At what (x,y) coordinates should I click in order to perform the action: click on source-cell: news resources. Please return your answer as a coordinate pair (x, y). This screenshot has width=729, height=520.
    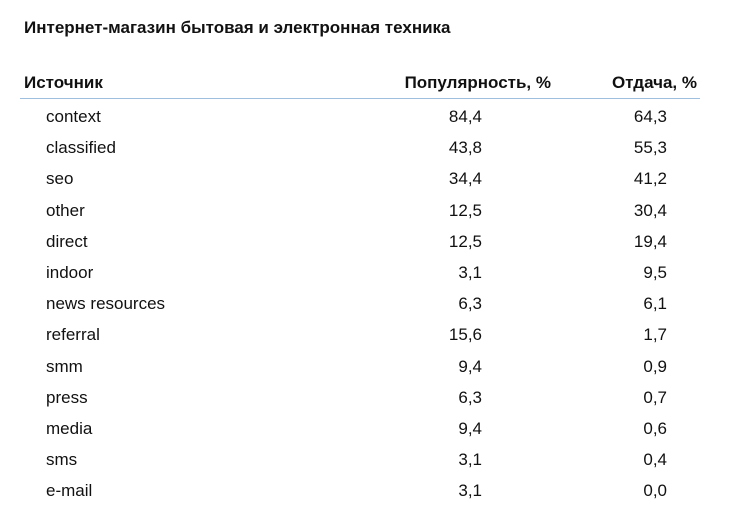
    Looking at the image, I should click on (106, 304).